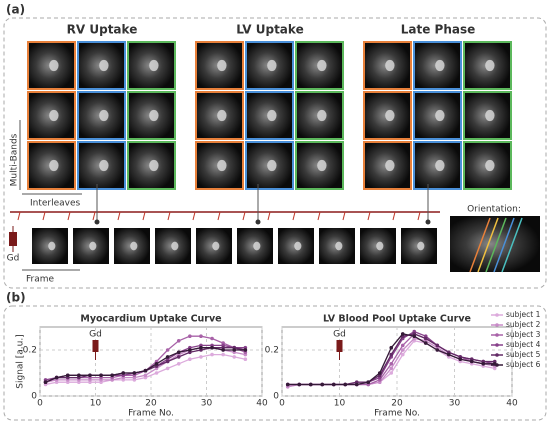 This screenshot has height=424, width=550. What do you see at coordinates (55, 204) in the screenshot?
I see `axis-label: Interleaves` at bounding box center [55, 204].